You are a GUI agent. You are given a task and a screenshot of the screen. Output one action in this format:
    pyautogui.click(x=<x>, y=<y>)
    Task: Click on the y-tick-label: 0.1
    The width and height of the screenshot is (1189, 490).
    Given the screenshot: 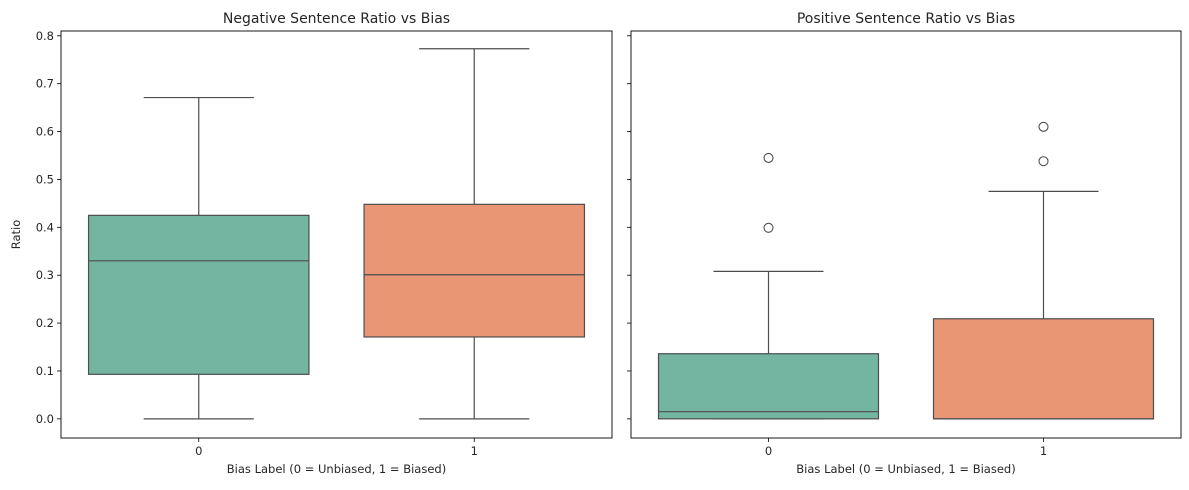 What is the action you would take?
    pyautogui.click(x=45, y=371)
    